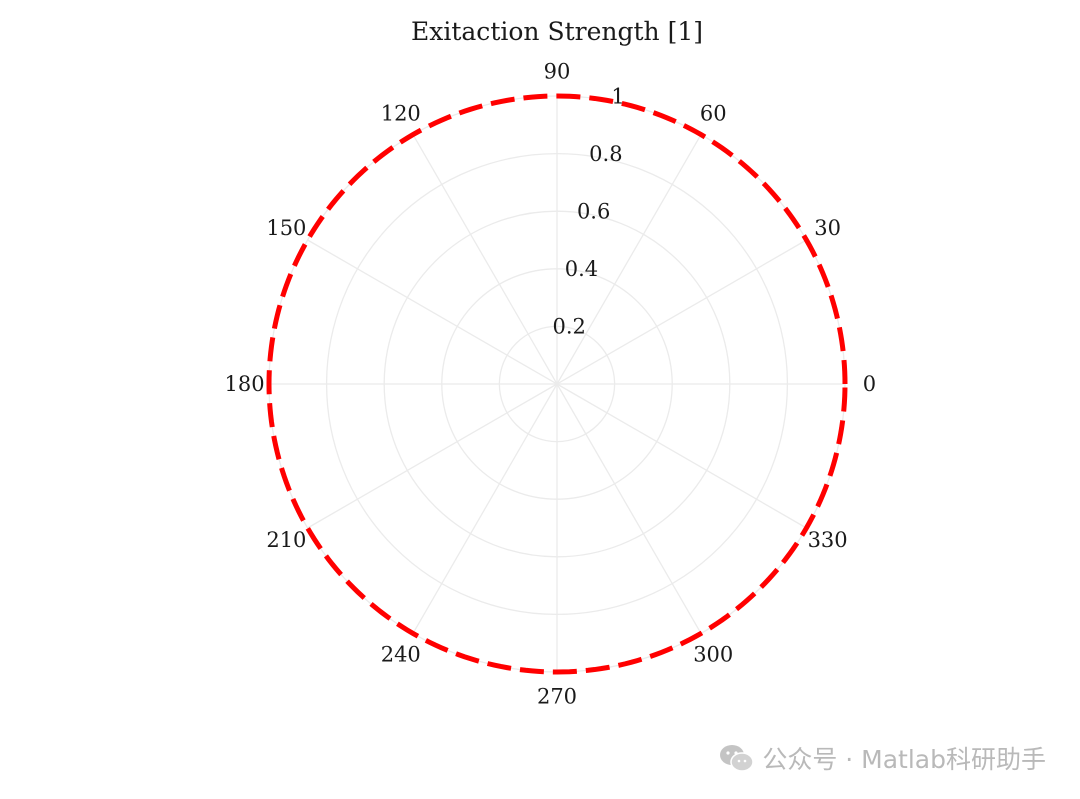 The height and width of the screenshot is (799, 1080). Describe the element at coordinates (286, 228) in the screenshot. I see `theta-tick-label: 150` at that location.